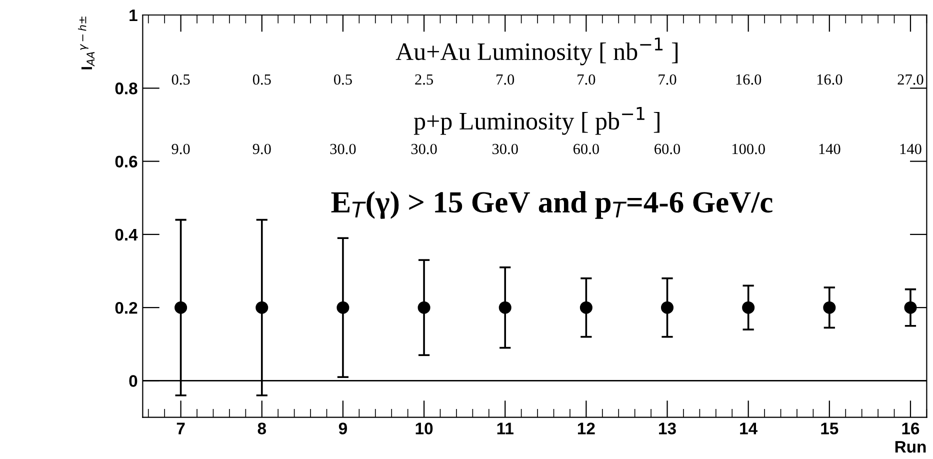  Describe the element at coordinates (829, 428) in the screenshot. I see `x-tick-label: 15` at that location.